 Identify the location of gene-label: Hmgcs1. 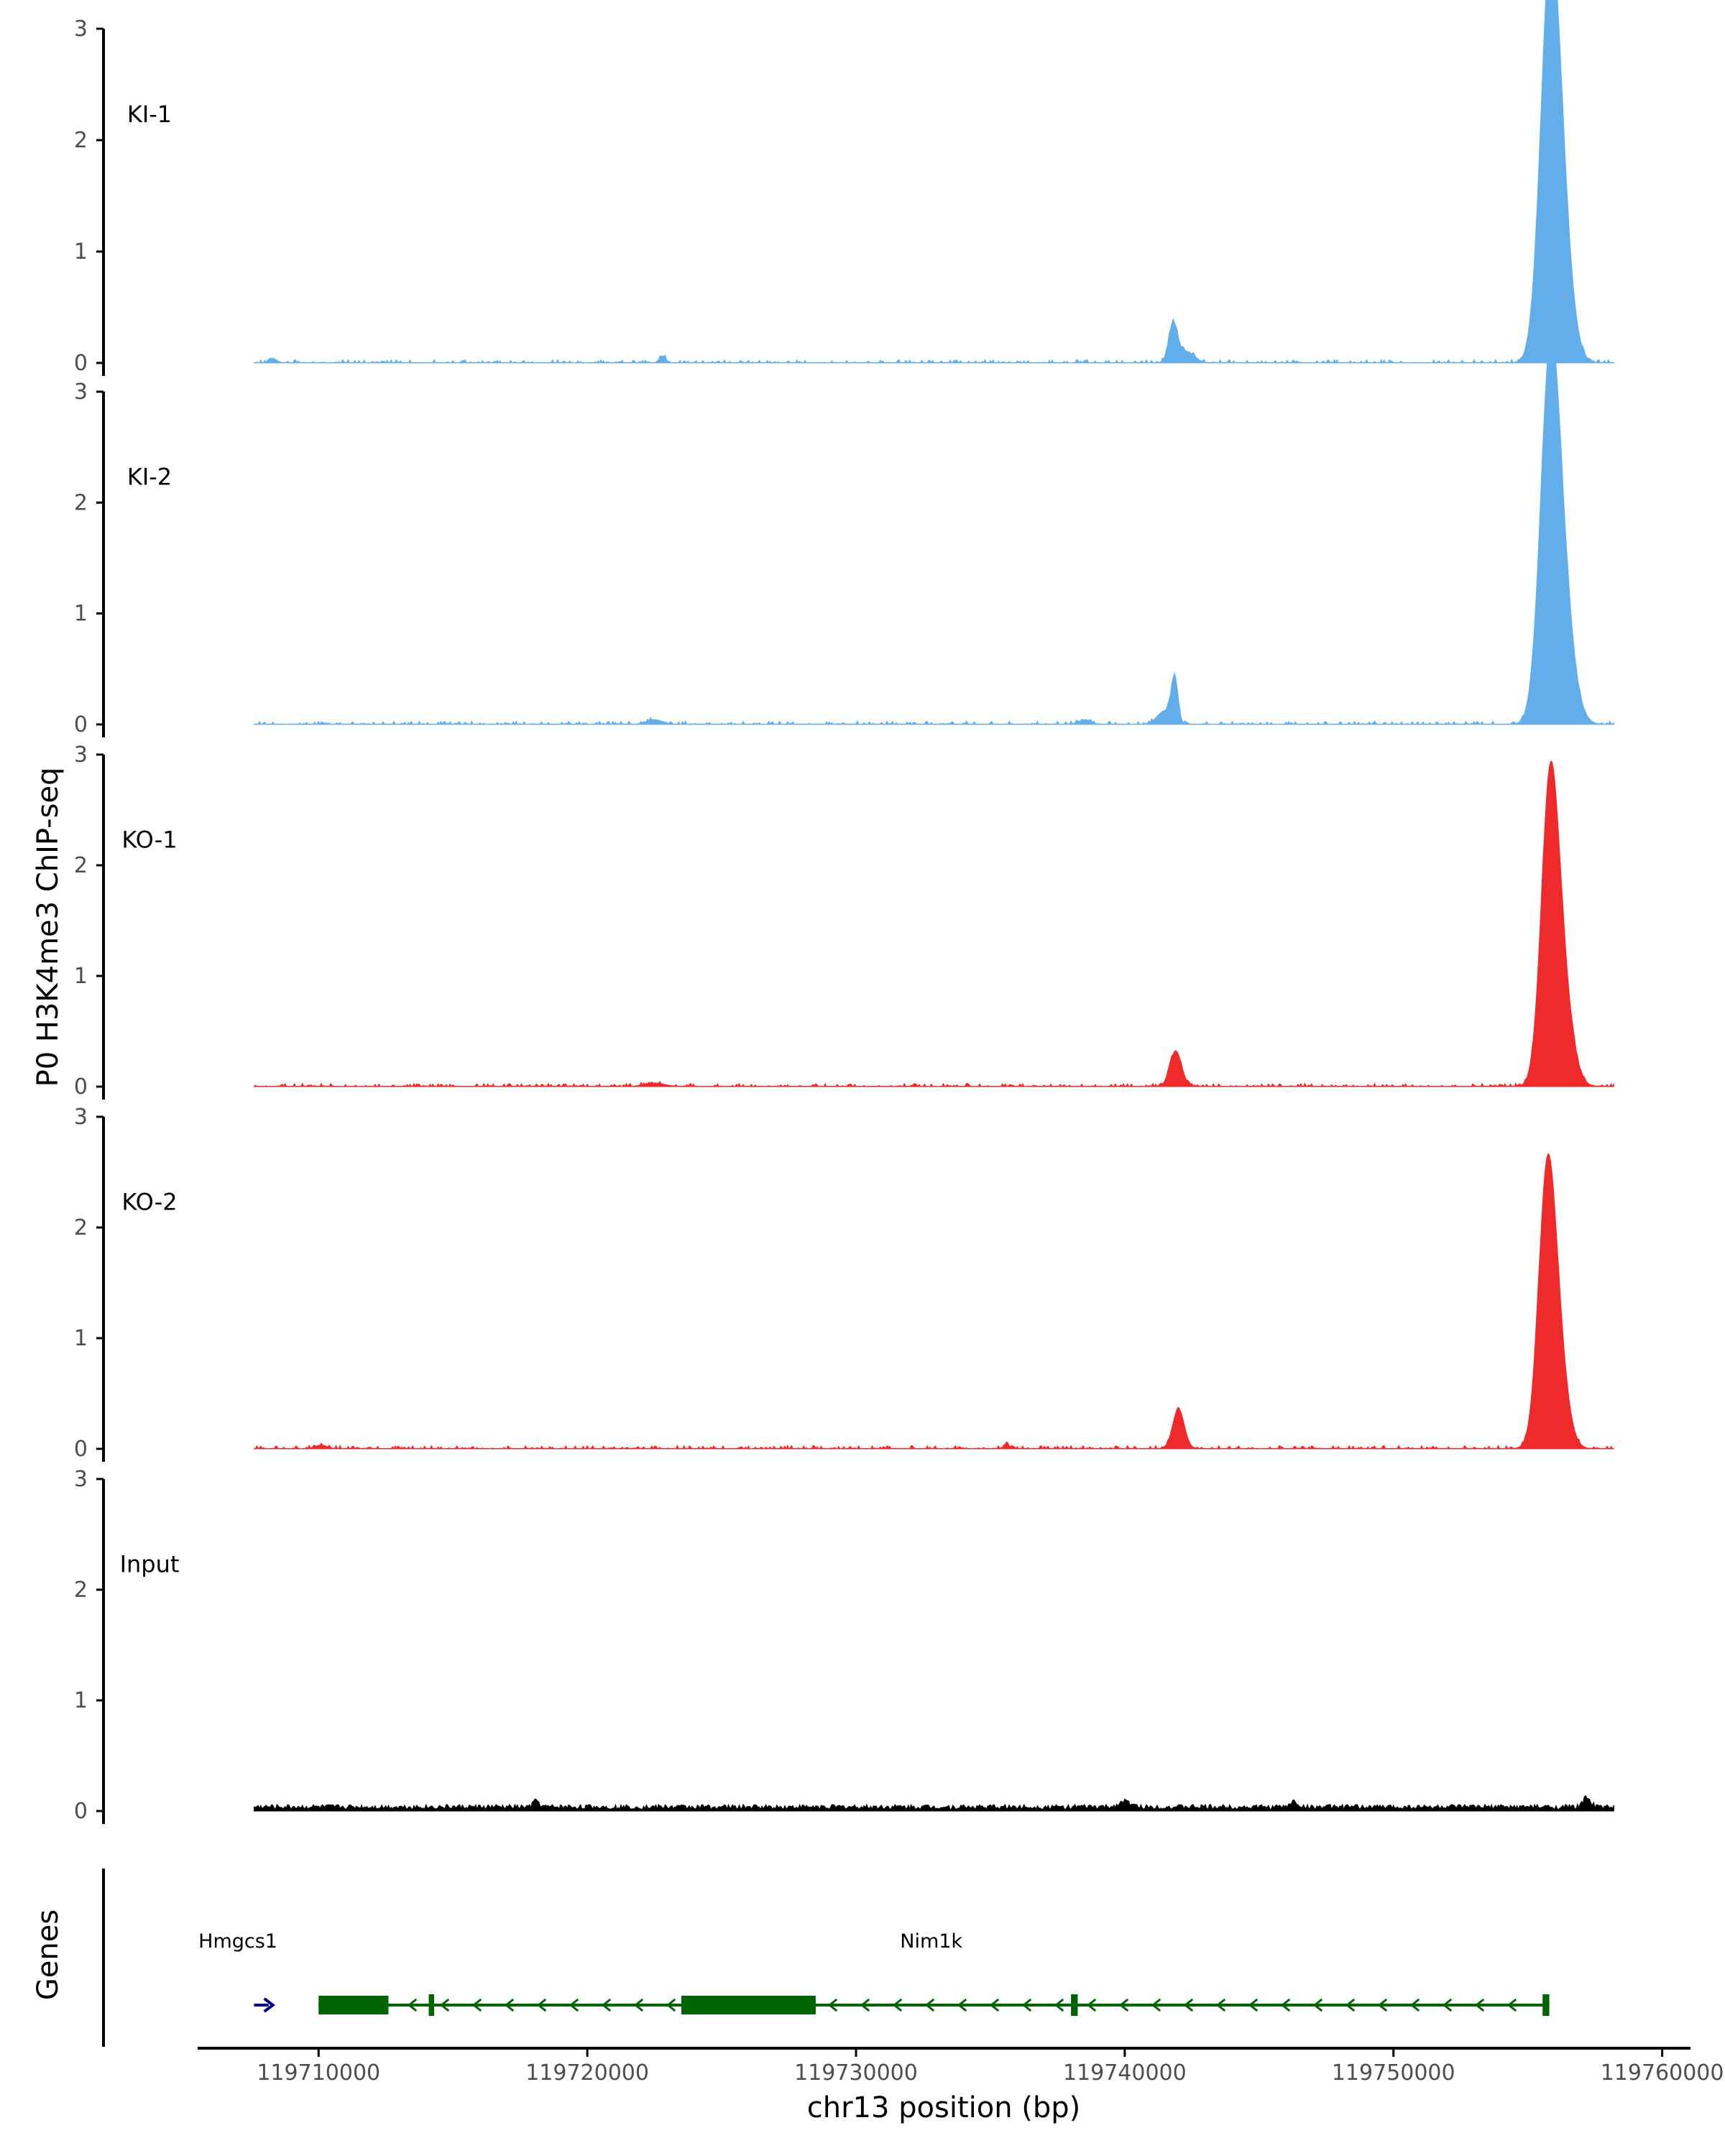
(237, 1941).